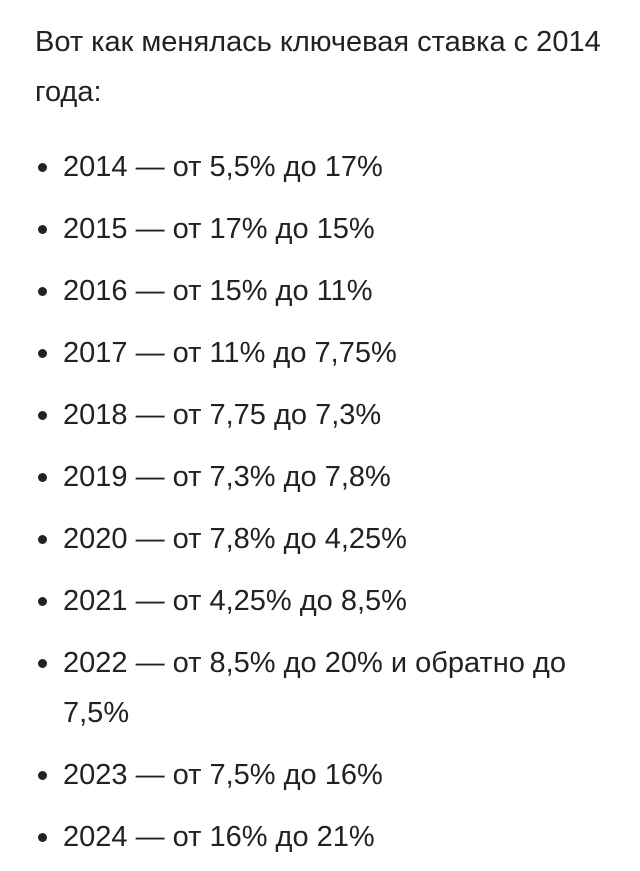  What do you see at coordinates (296, 837) in the screenshot?
I see `list-item: 2024 — от 16% до 21%` at bounding box center [296, 837].